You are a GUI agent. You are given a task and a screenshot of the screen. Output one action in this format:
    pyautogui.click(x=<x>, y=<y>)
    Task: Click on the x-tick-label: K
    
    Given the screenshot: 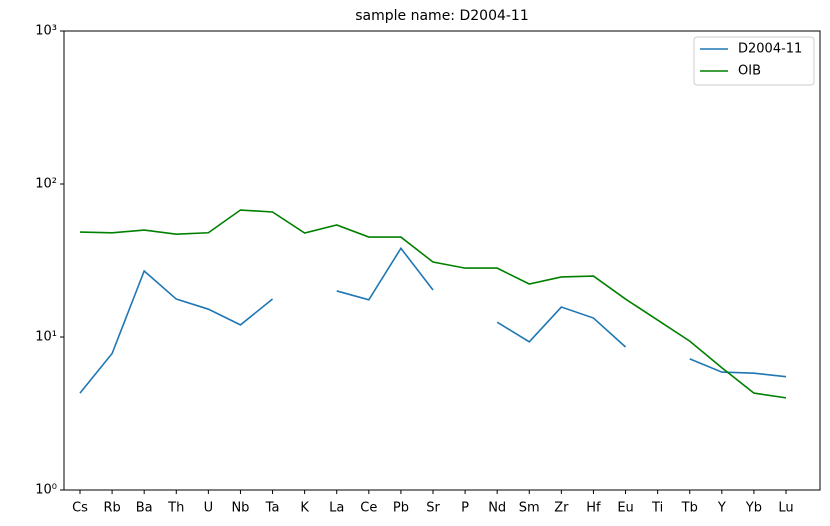 What is the action you would take?
    pyautogui.click(x=304, y=508)
    